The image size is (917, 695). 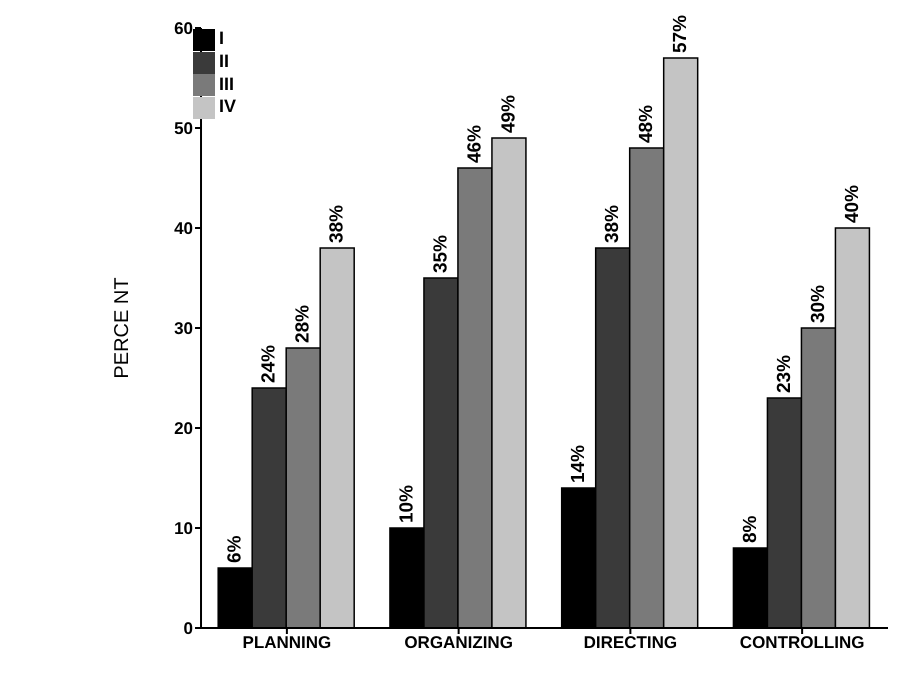 I want to click on data-label: 10%, so click(x=407, y=503).